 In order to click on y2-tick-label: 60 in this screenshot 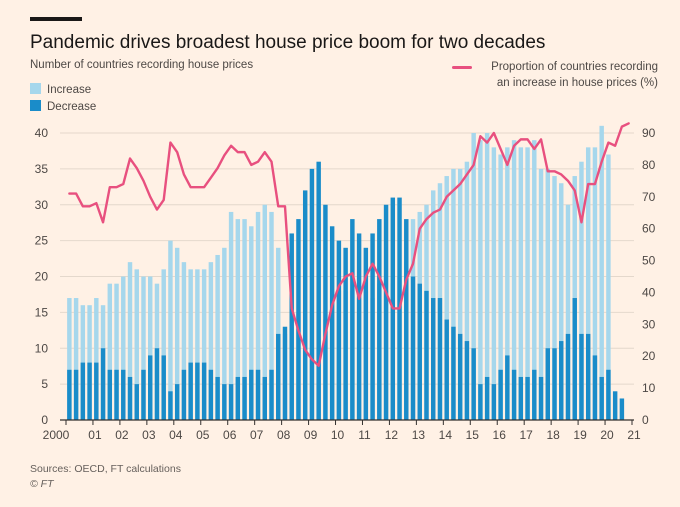, I will do `click(649, 229)`.